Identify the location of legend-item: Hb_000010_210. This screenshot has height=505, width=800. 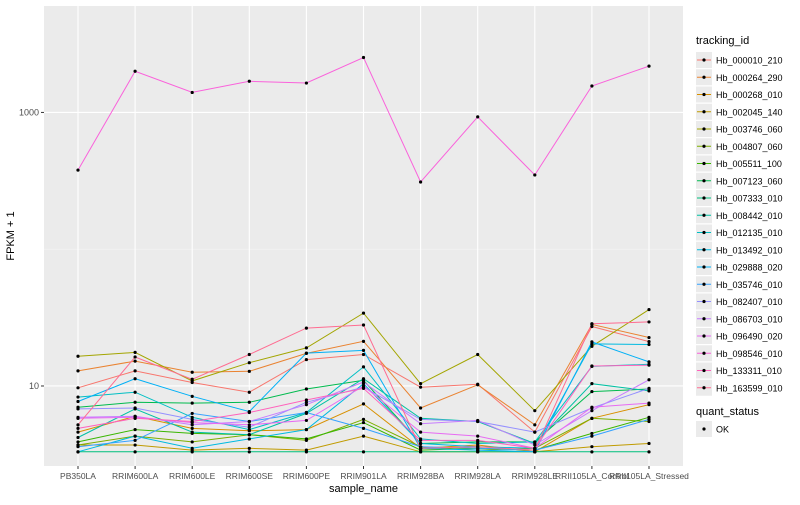
(739, 60).